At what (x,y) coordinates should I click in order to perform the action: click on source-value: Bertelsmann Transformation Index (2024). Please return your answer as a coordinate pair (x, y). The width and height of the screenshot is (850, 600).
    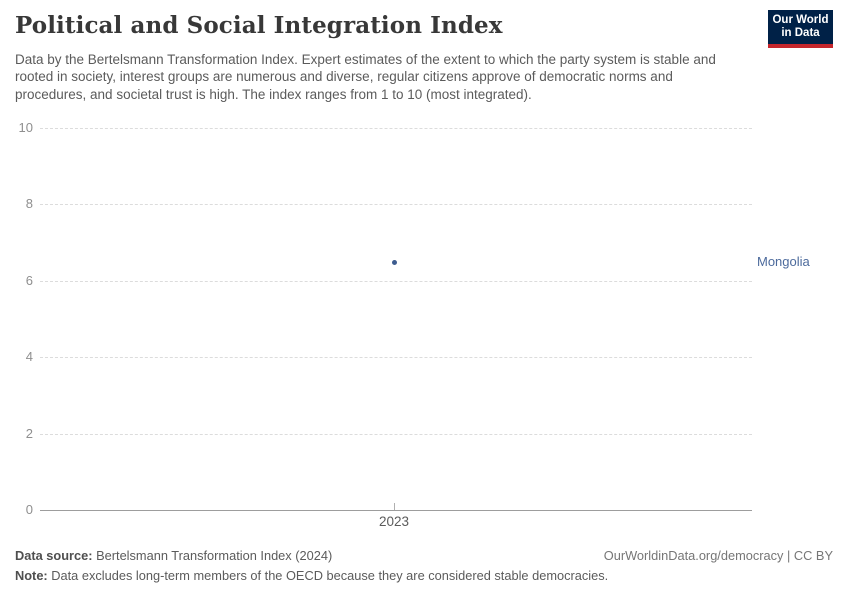
    Looking at the image, I should click on (214, 555).